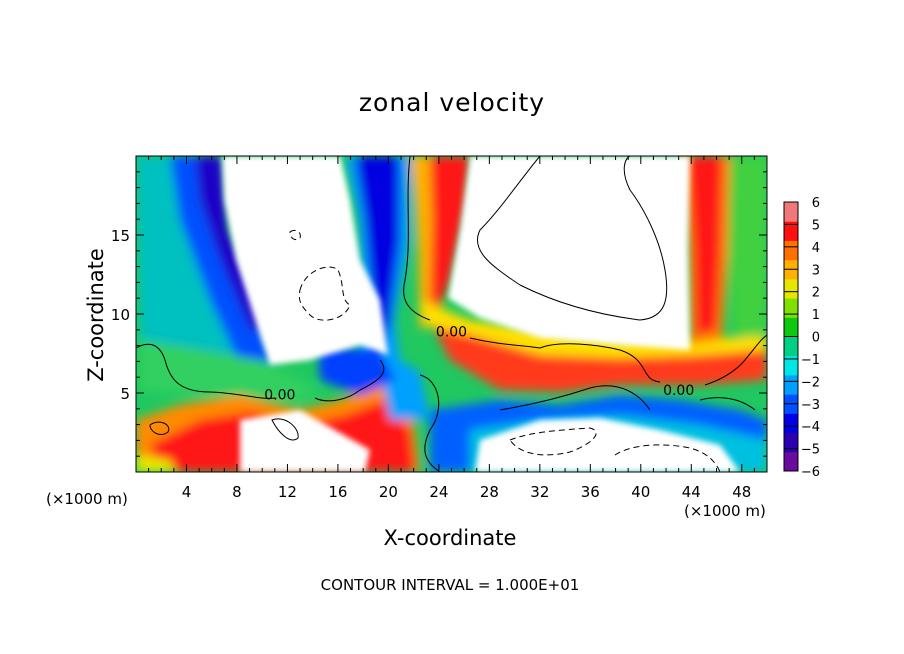 The height and width of the screenshot is (654, 904). What do you see at coordinates (810, 450) in the screenshot?
I see `colorbar-tick-label: −5` at bounding box center [810, 450].